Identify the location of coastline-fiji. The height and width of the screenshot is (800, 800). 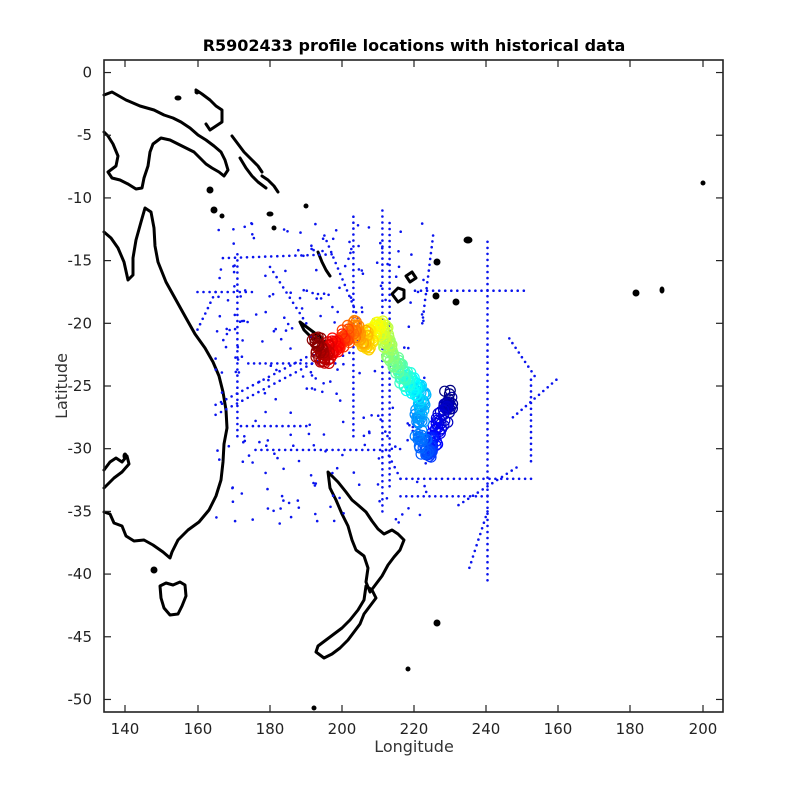
(398, 295).